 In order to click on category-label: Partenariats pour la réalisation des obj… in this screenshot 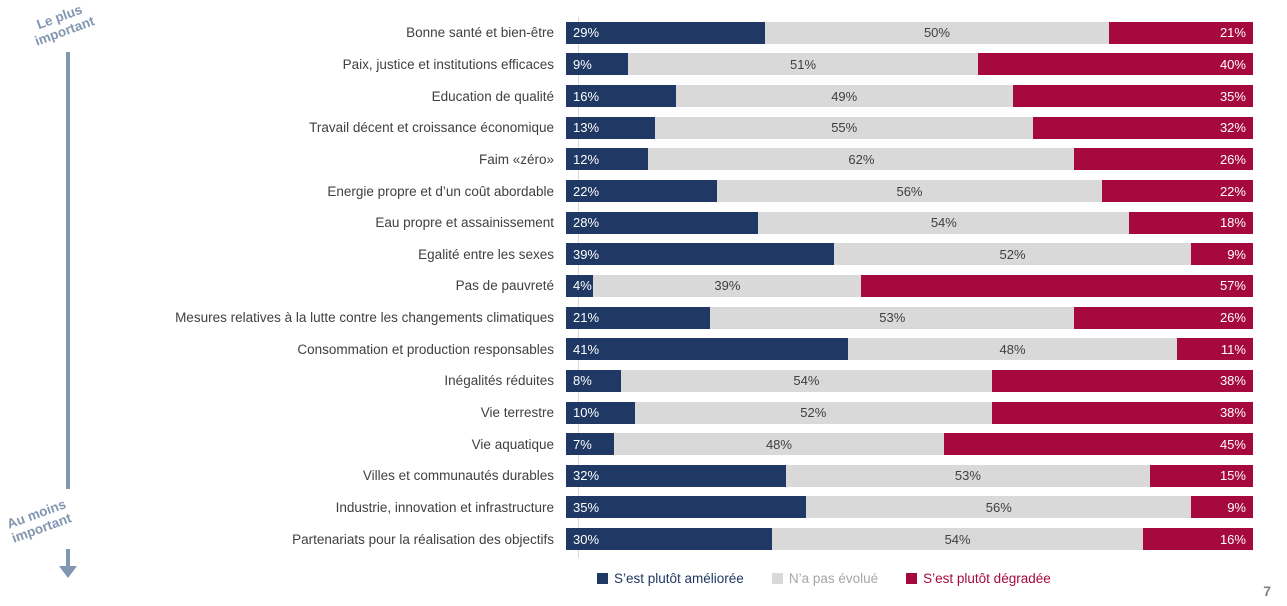, I will do `click(423, 539)`.